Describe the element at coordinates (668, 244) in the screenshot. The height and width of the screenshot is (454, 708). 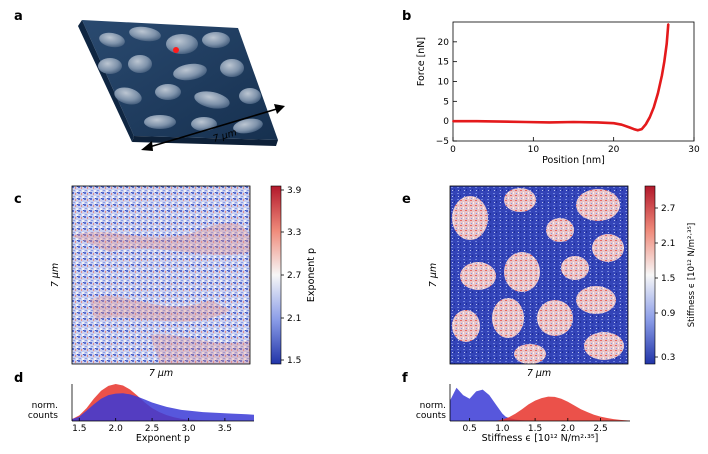
I see `colorbar-e-tick: 2.1` at that location.